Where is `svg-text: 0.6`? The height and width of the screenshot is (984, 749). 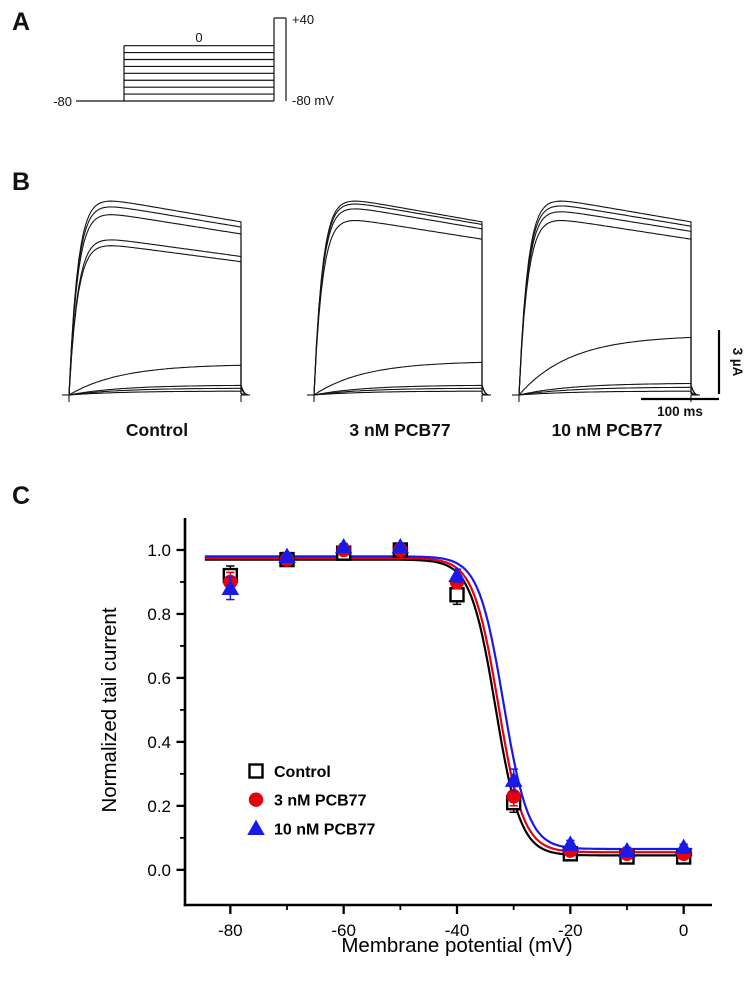
svg-text: 0.6 is located at coordinates (159, 678).